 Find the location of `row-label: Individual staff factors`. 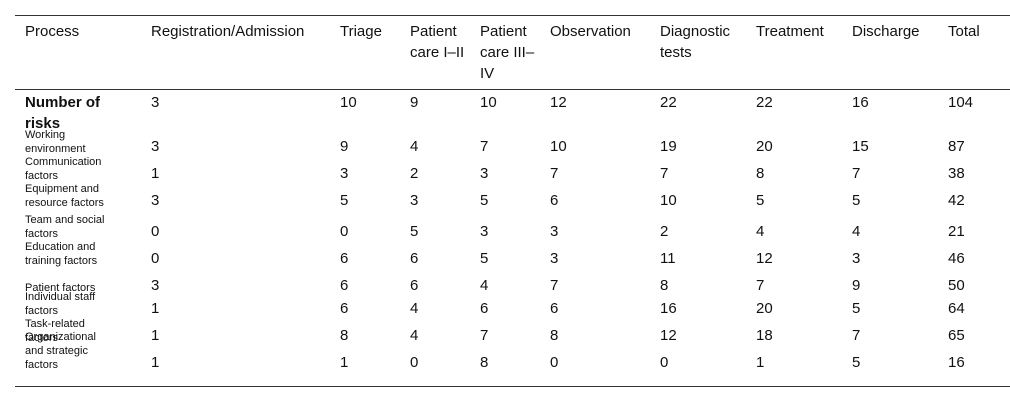

row-label: Individual staff factors is located at coordinates (60, 304).